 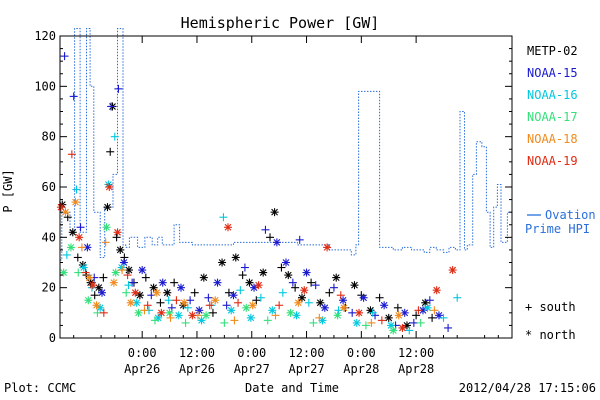 I want to click on legend-item-metp-02: METP-02, so click(x=552, y=51).